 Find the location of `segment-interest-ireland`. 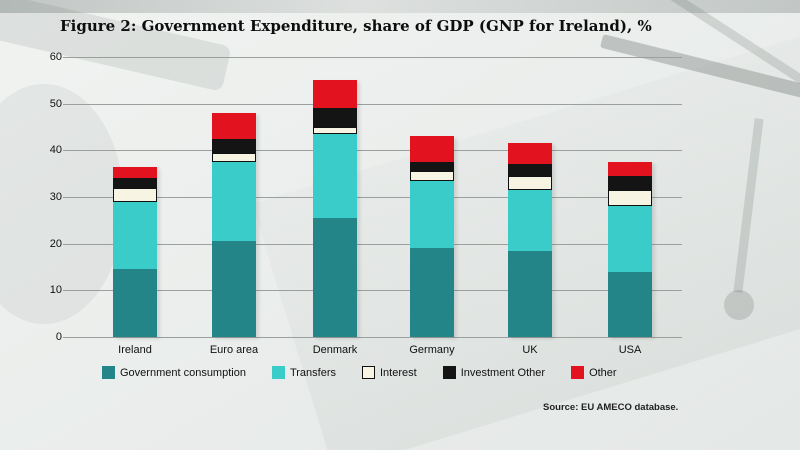

segment-interest-ireland is located at coordinates (135, 194).